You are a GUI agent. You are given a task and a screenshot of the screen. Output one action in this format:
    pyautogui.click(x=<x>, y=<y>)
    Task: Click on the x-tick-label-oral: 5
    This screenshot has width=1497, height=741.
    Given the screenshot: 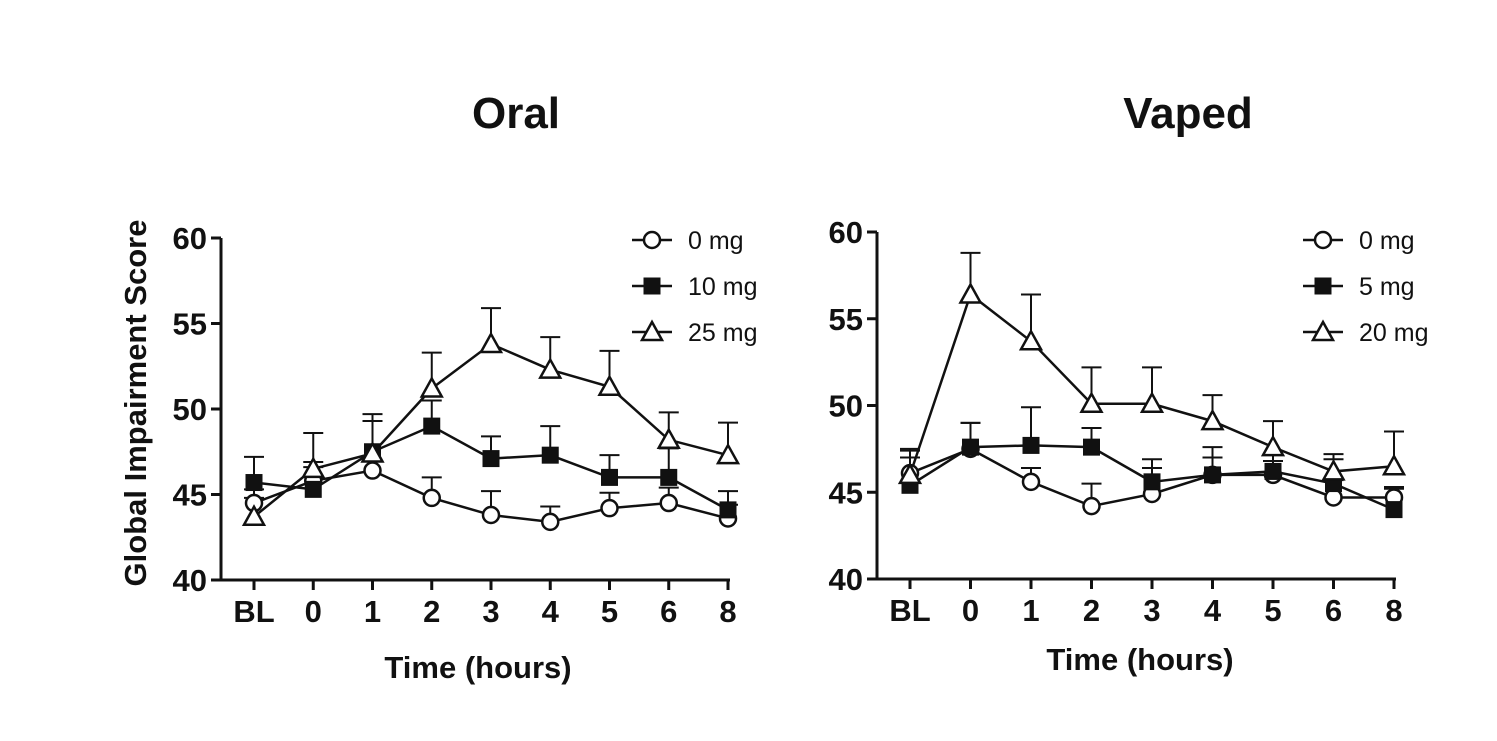 What is the action you would take?
    pyautogui.click(x=609, y=611)
    